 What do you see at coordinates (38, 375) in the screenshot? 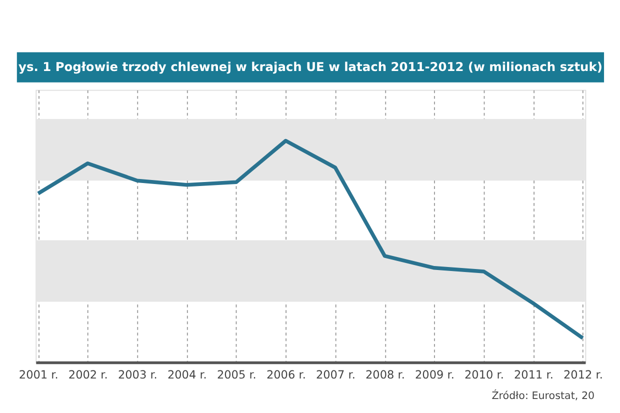
I see `x-tick-label: 2001 r.` at bounding box center [38, 375].